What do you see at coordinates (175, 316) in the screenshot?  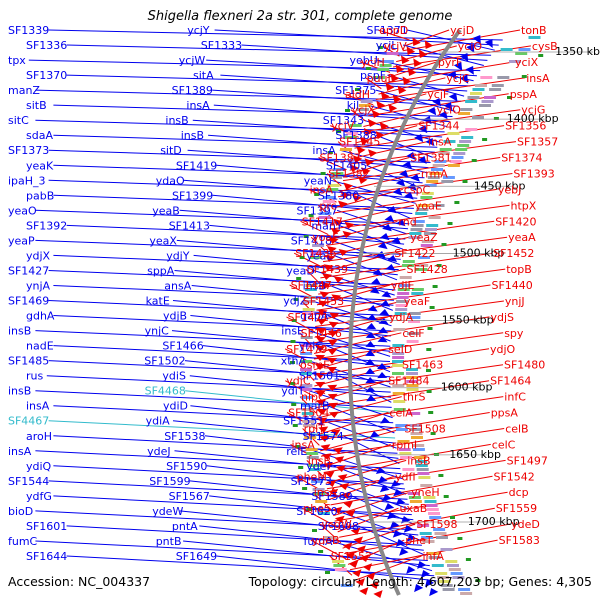 I see `gene-label: ydjB` at bounding box center [175, 316].